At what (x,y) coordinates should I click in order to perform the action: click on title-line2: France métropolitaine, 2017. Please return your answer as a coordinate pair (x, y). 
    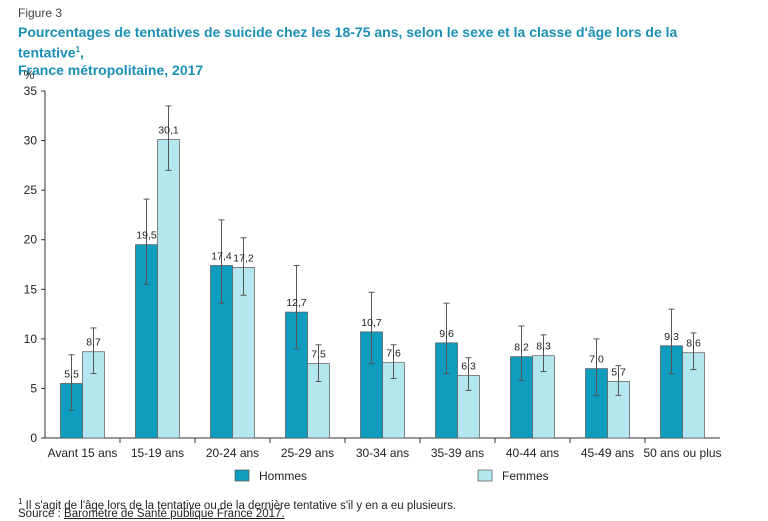
    Looking at the image, I should click on (111, 69).